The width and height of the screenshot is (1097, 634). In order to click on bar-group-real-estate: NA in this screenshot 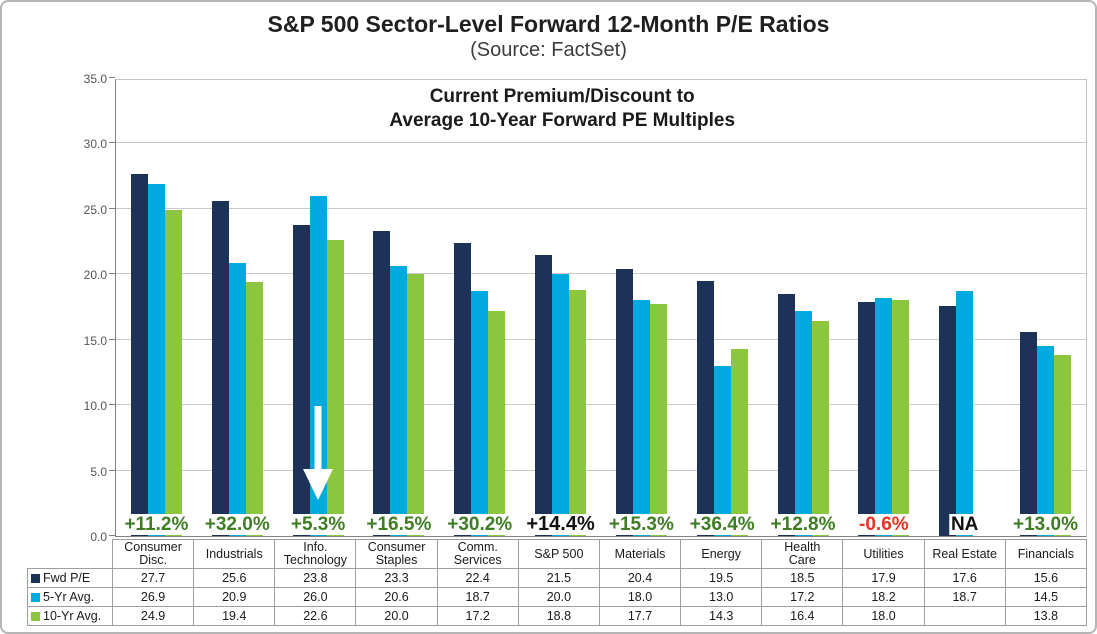, I will do `click(964, 308)`.